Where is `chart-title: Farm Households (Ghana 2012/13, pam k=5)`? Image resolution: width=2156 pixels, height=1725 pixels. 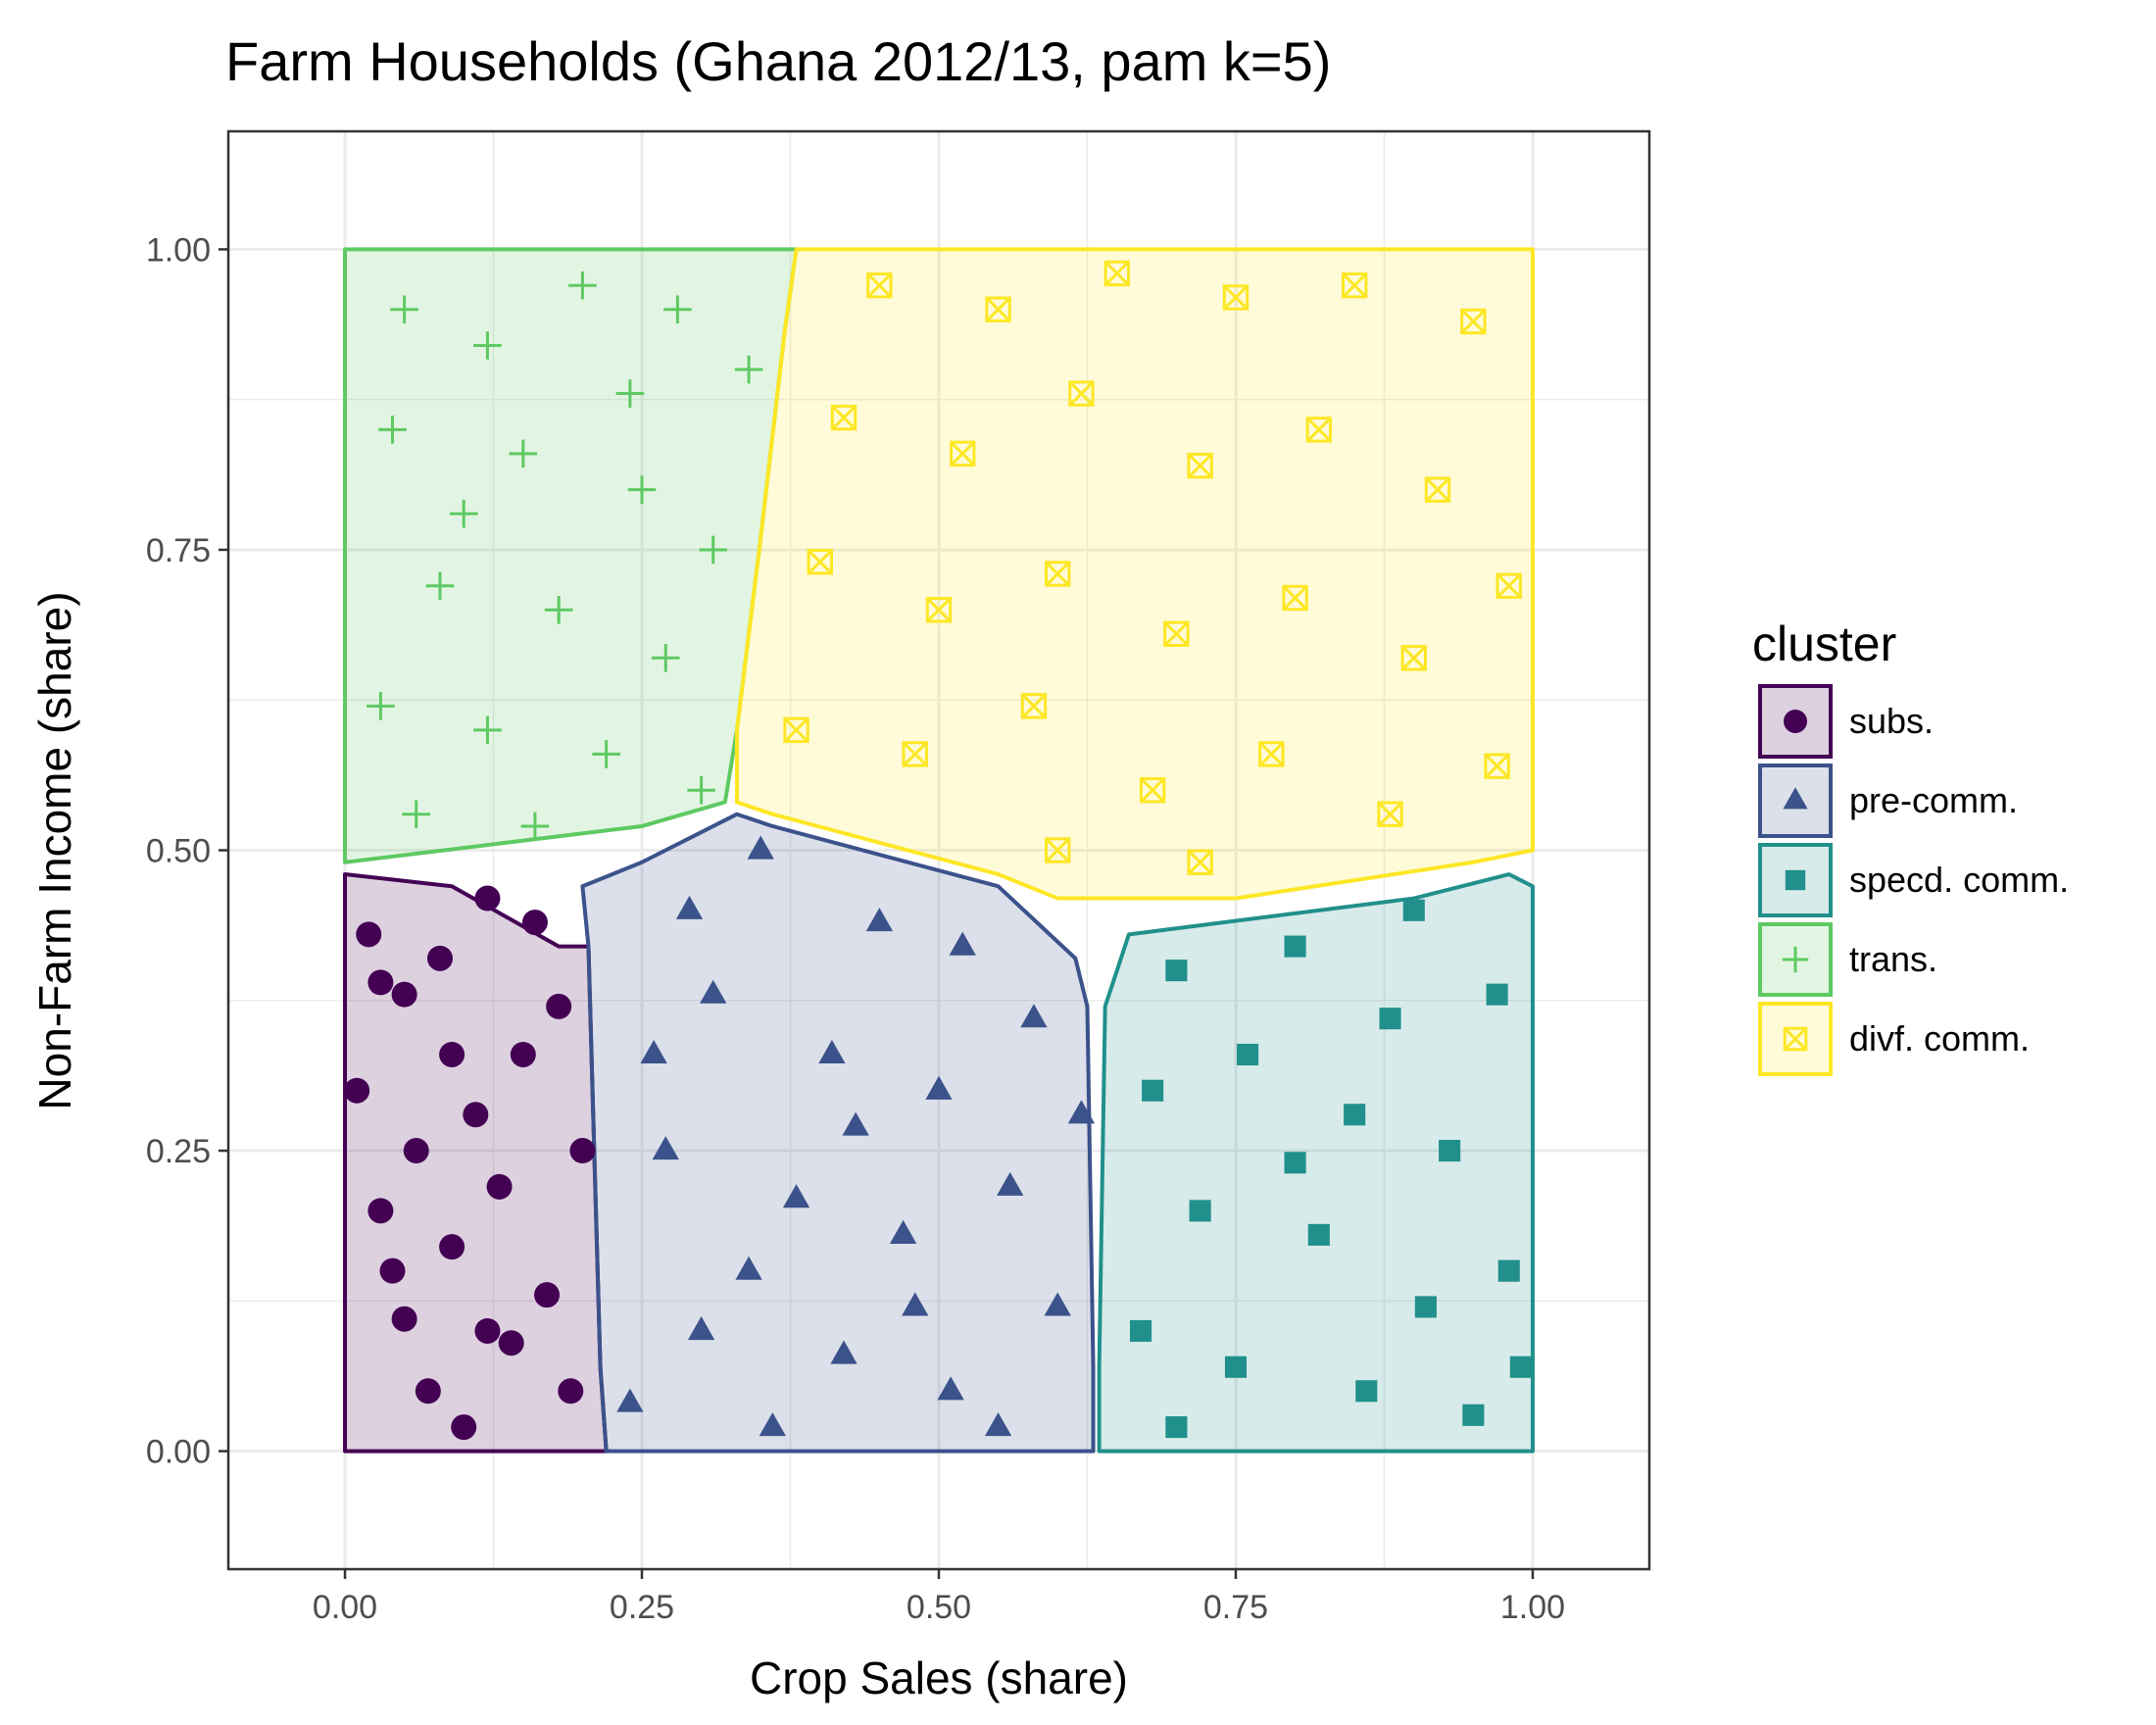
chart-title: Farm Households (Ghana 2012/13, pam k=5) is located at coordinates (778, 61).